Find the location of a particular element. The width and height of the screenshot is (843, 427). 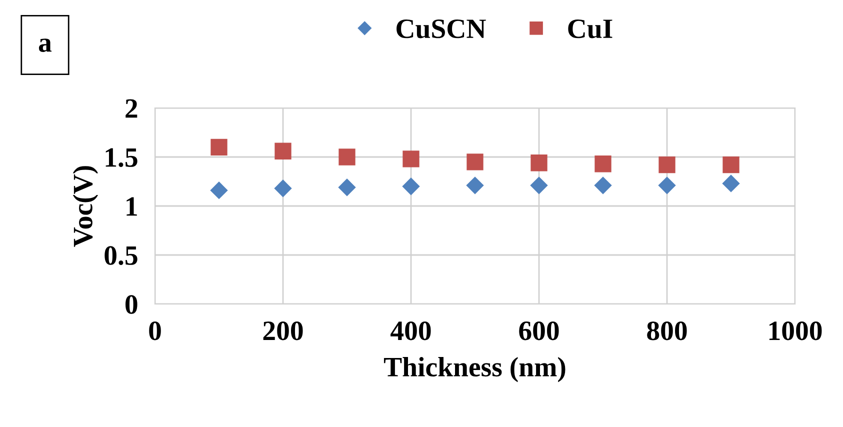

legend-label: CuI is located at coordinates (590, 28).